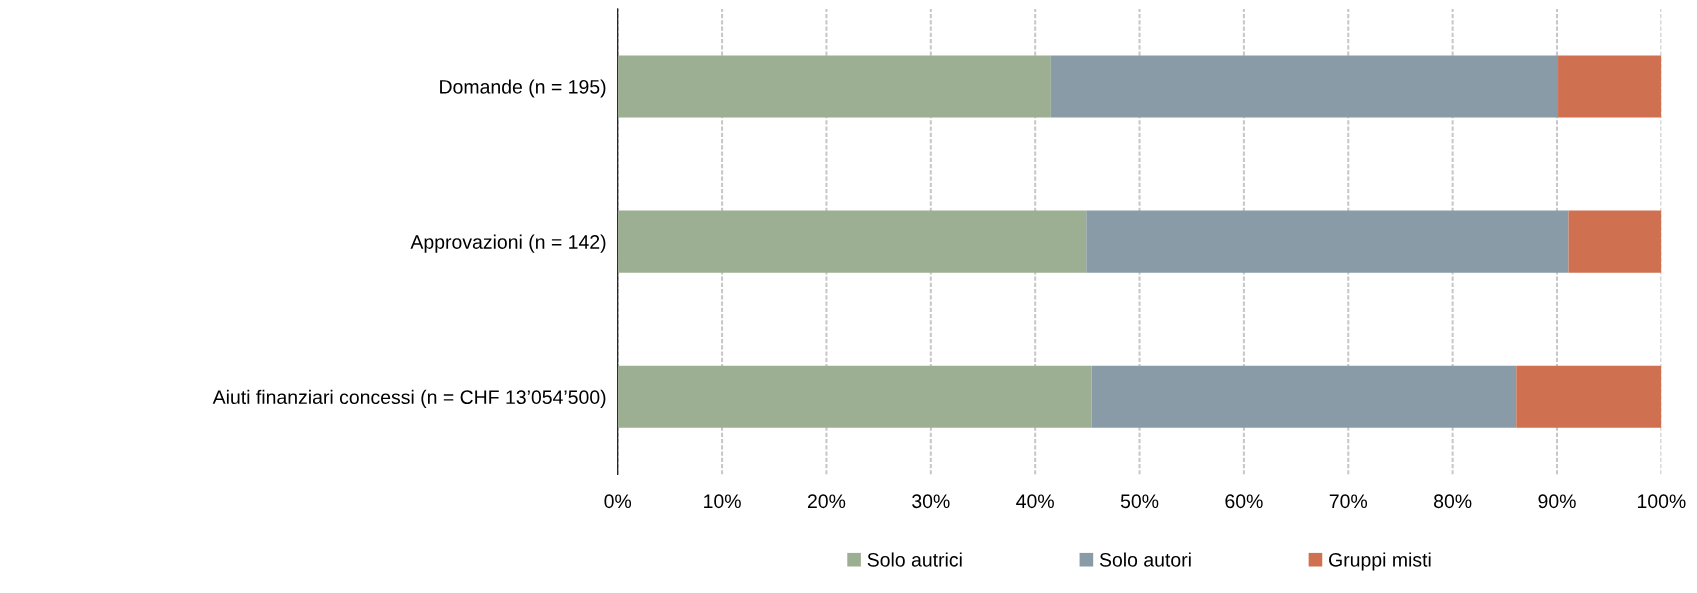 The width and height of the screenshot is (1697, 593). I want to click on legend-label: Solo autrici, so click(914, 559).